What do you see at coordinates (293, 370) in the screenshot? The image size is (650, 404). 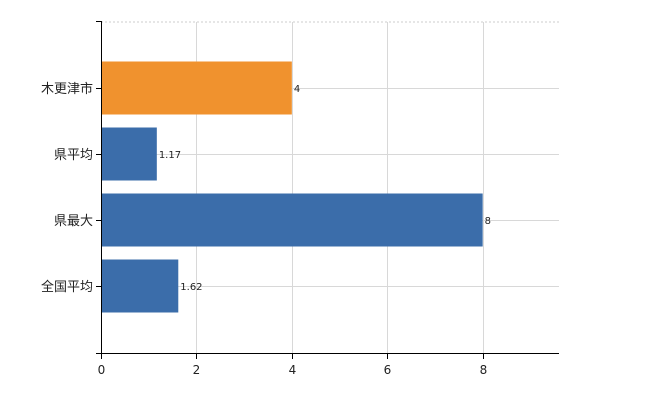 I see `x-tick-label: 4` at bounding box center [293, 370].